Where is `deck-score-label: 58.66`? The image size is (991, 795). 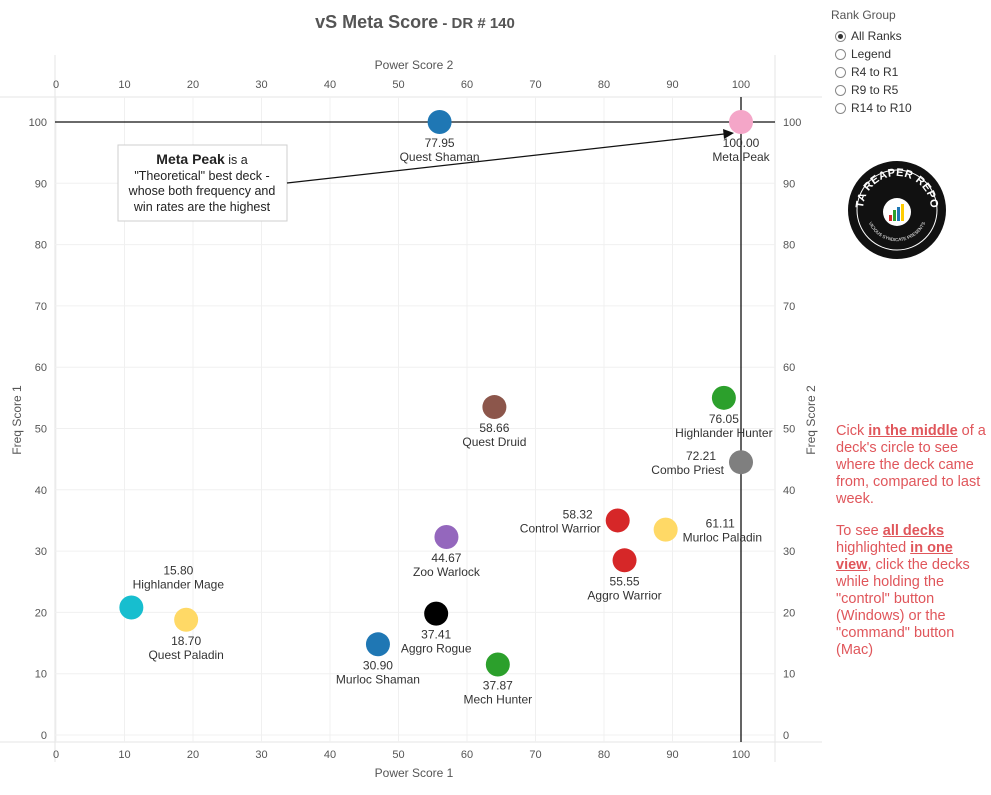 deck-score-label: 58.66 is located at coordinates (494, 428).